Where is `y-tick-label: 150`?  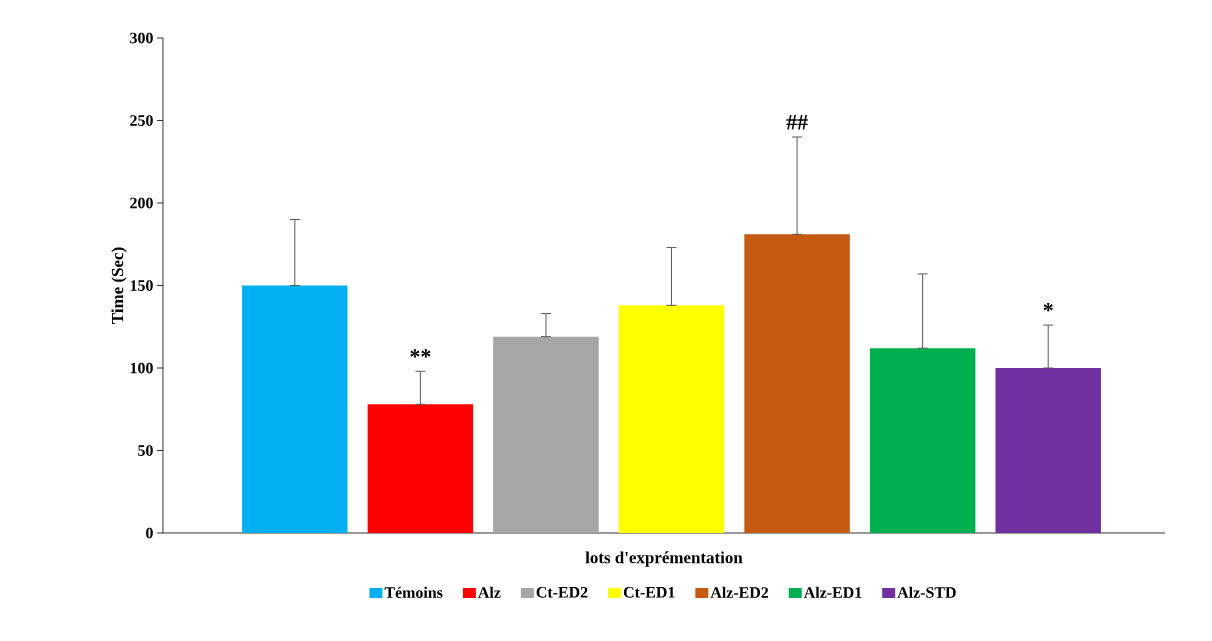
y-tick-label: 150 is located at coordinates (141, 285).